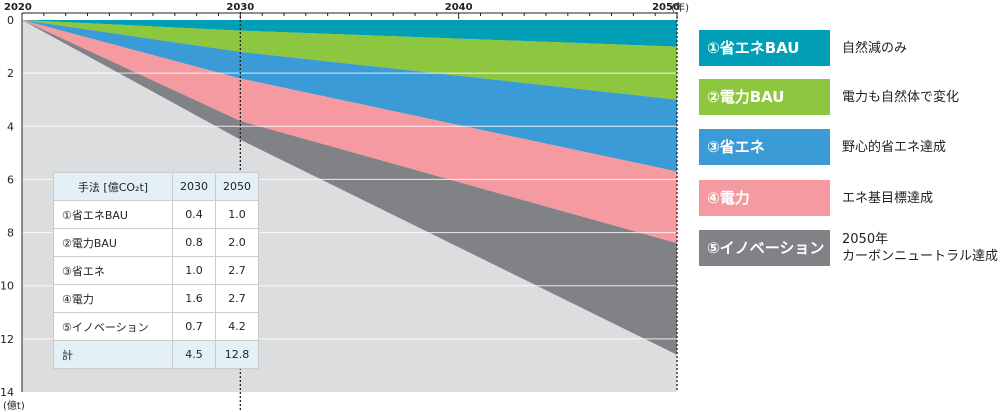 Image resolution: width=1000 pixels, height=412 pixels. Describe the element at coordinates (921, 48) in the screenshot. I see `legend-description: 自然減のみ` at that location.